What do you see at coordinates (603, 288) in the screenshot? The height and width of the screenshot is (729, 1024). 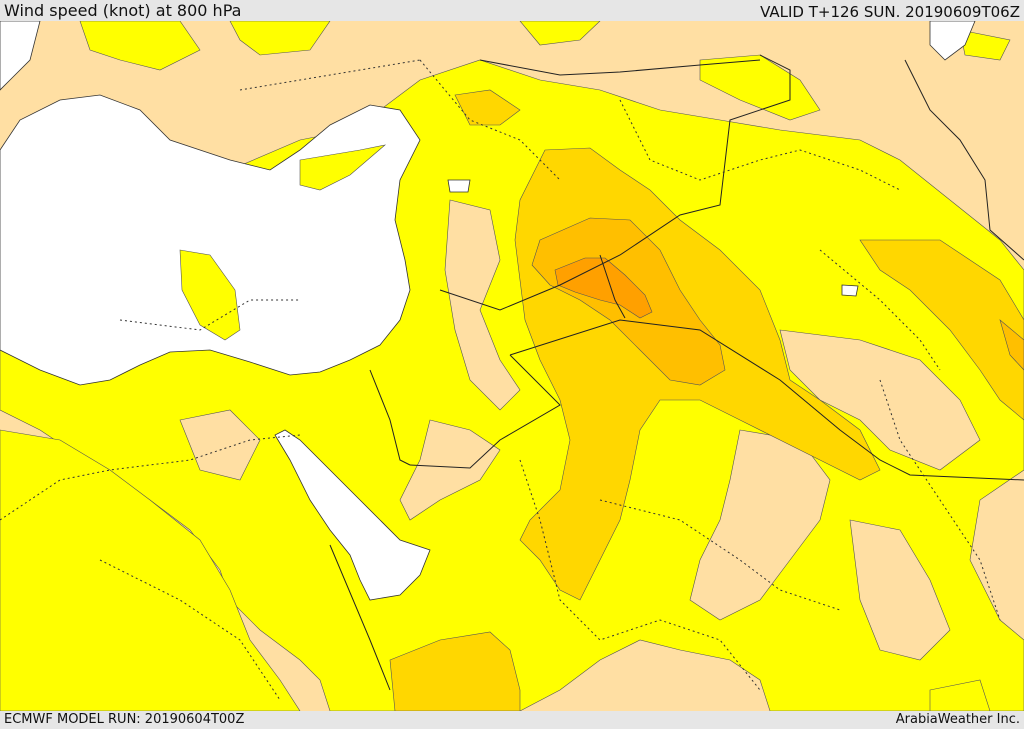 I see `orange-wind-core` at bounding box center [603, 288].